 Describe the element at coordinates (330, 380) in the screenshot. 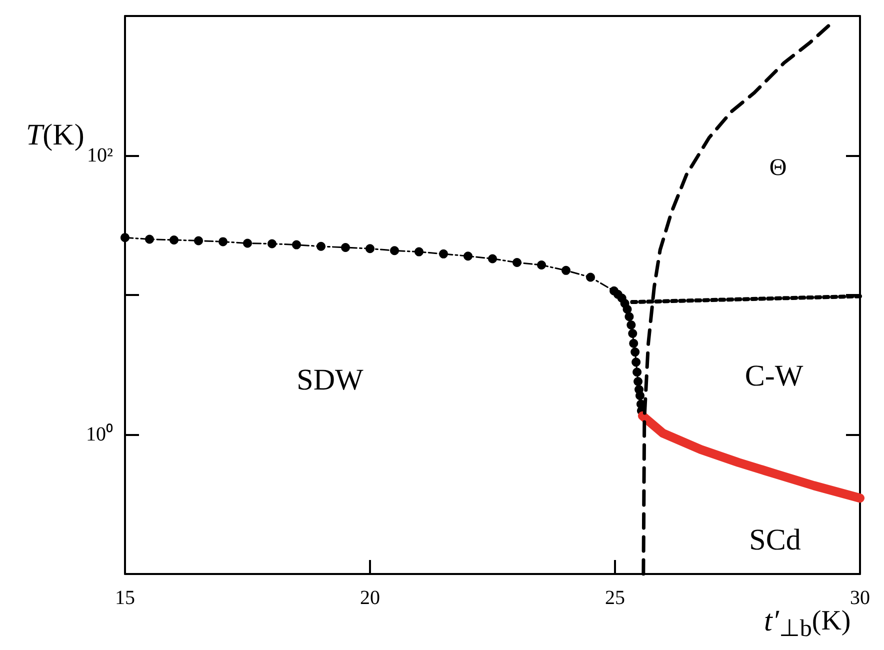

I see `annotation: SDW` at that location.